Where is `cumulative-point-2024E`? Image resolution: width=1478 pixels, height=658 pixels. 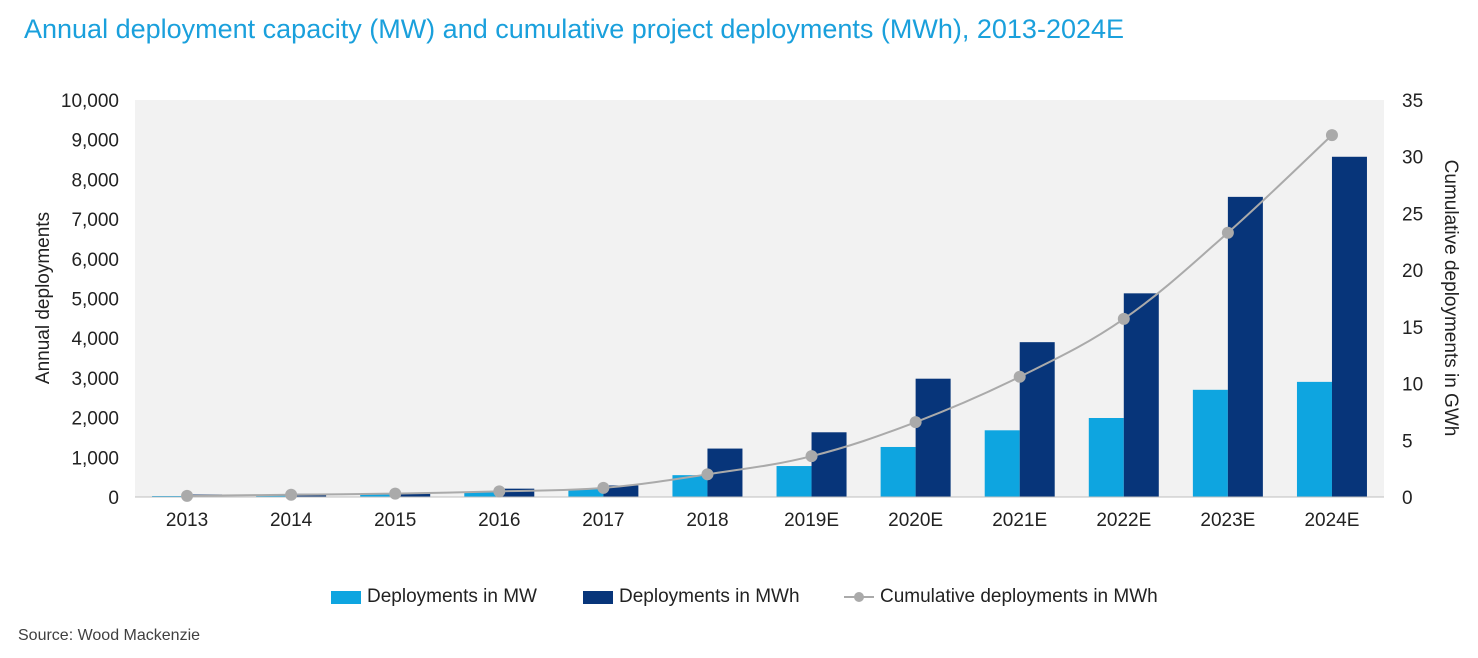 cumulative-point-2024E is located at coordinates (1331, 135).